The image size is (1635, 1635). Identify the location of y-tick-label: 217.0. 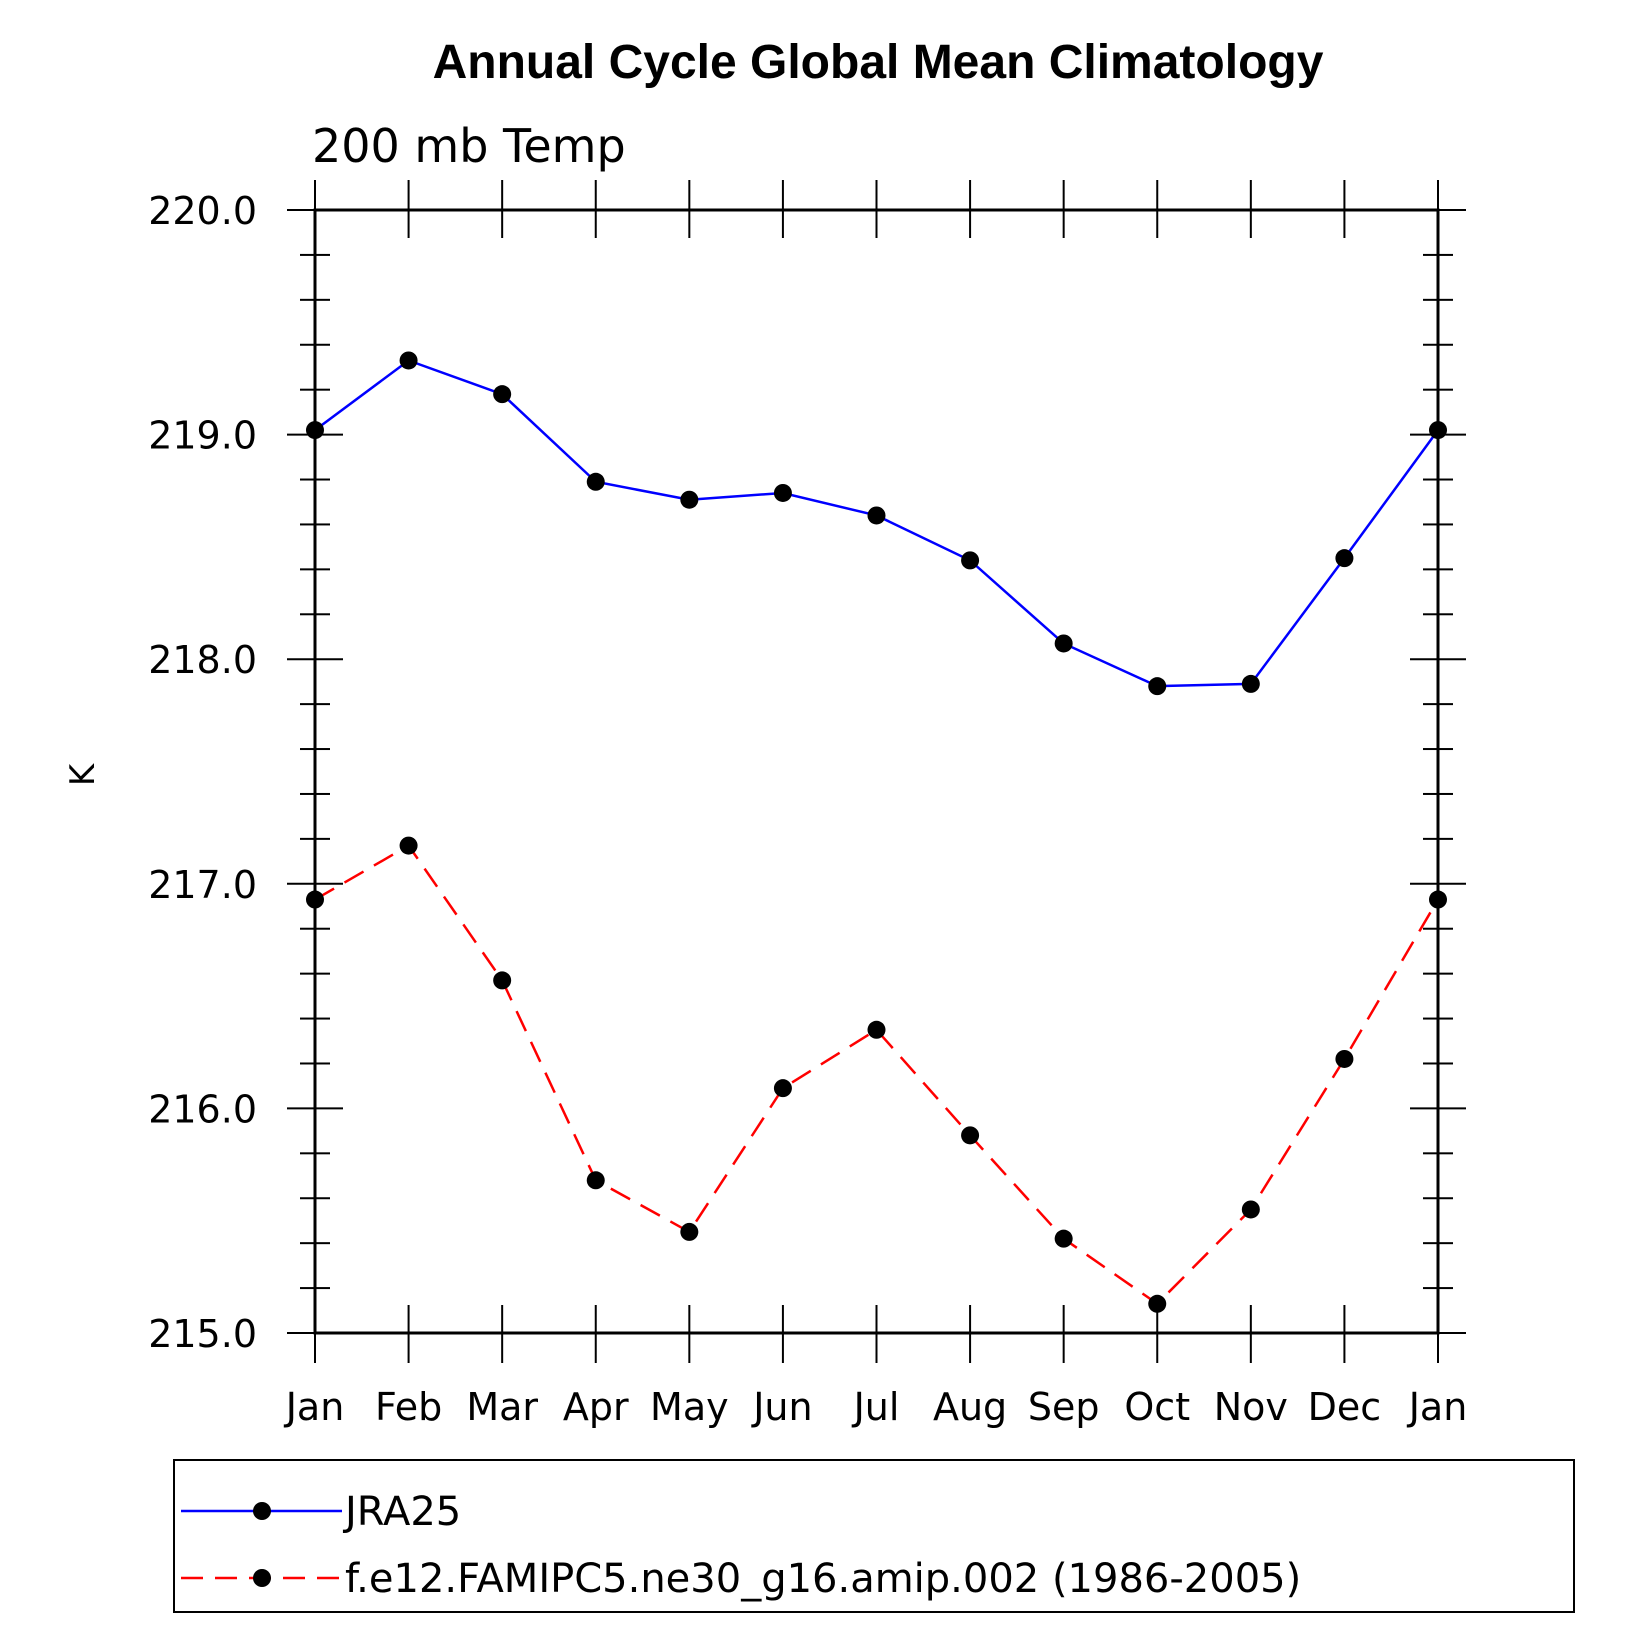
(202, 885).